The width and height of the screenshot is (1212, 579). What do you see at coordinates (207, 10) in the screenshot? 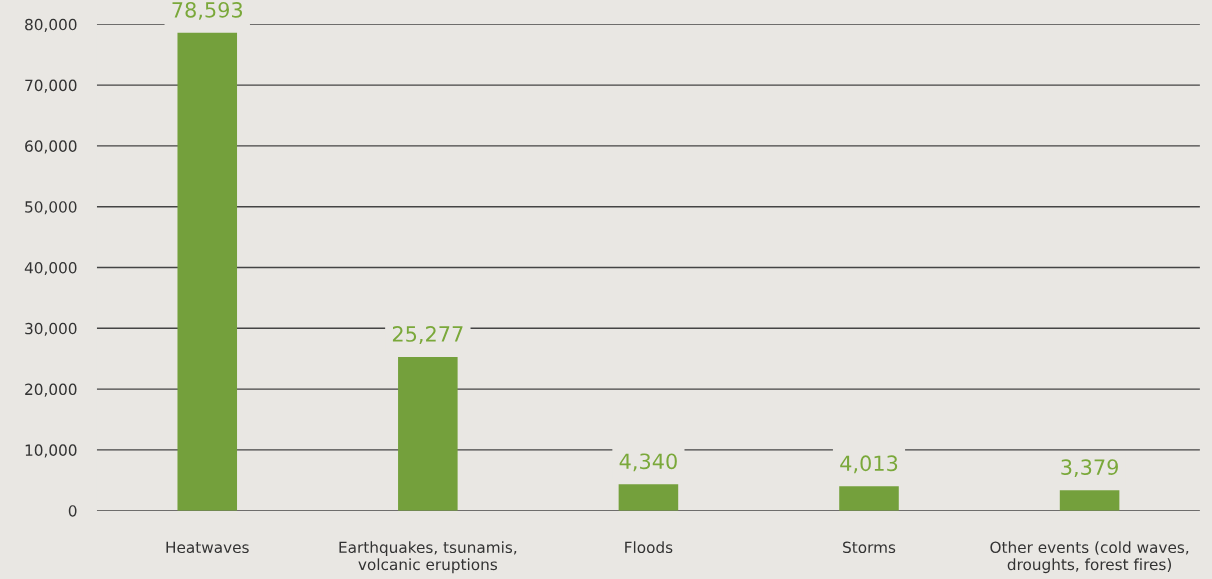
I see `data-label: 78,593` at bounding box center [207, 10].